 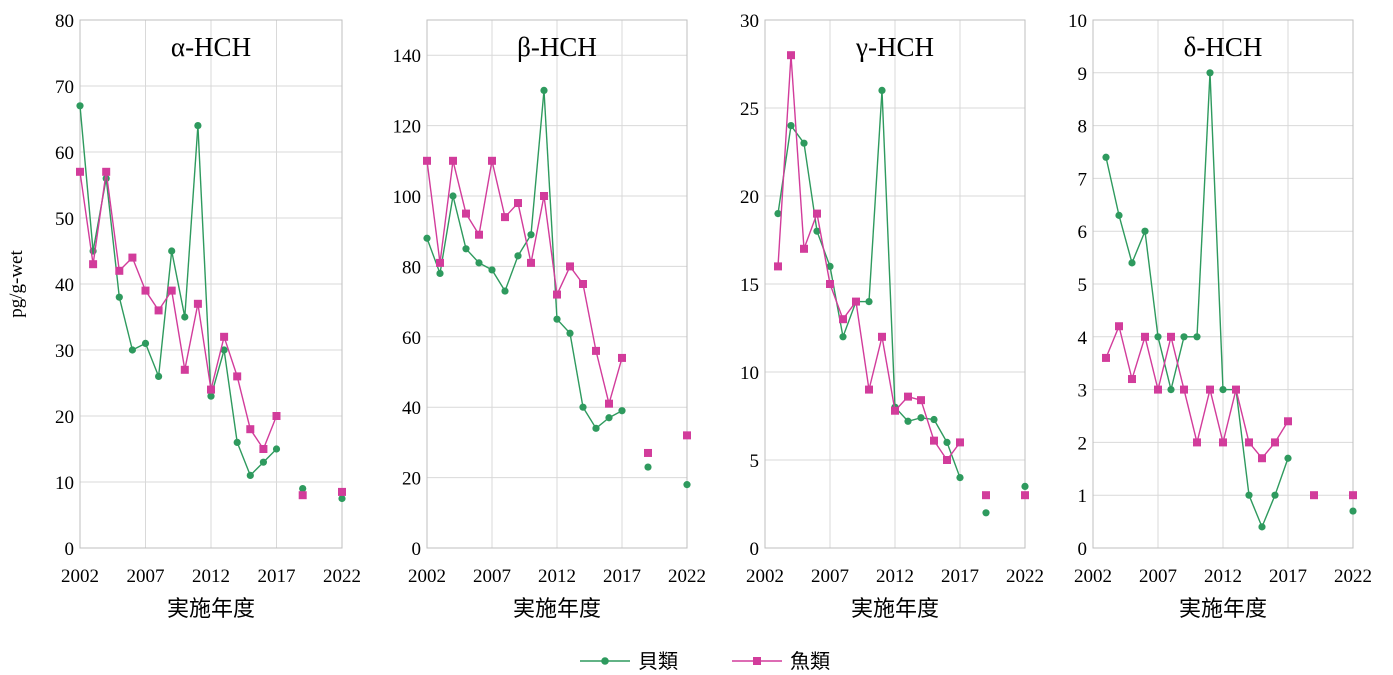 I want to click on panel-1-ytick-label-0: 0, so click(x=70, y=549).